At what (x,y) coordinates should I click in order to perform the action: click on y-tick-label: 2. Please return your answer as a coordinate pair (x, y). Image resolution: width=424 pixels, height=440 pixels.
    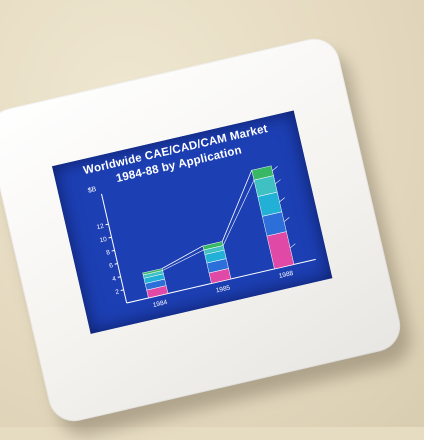
    Looking at the image, I should click on (117, 292).